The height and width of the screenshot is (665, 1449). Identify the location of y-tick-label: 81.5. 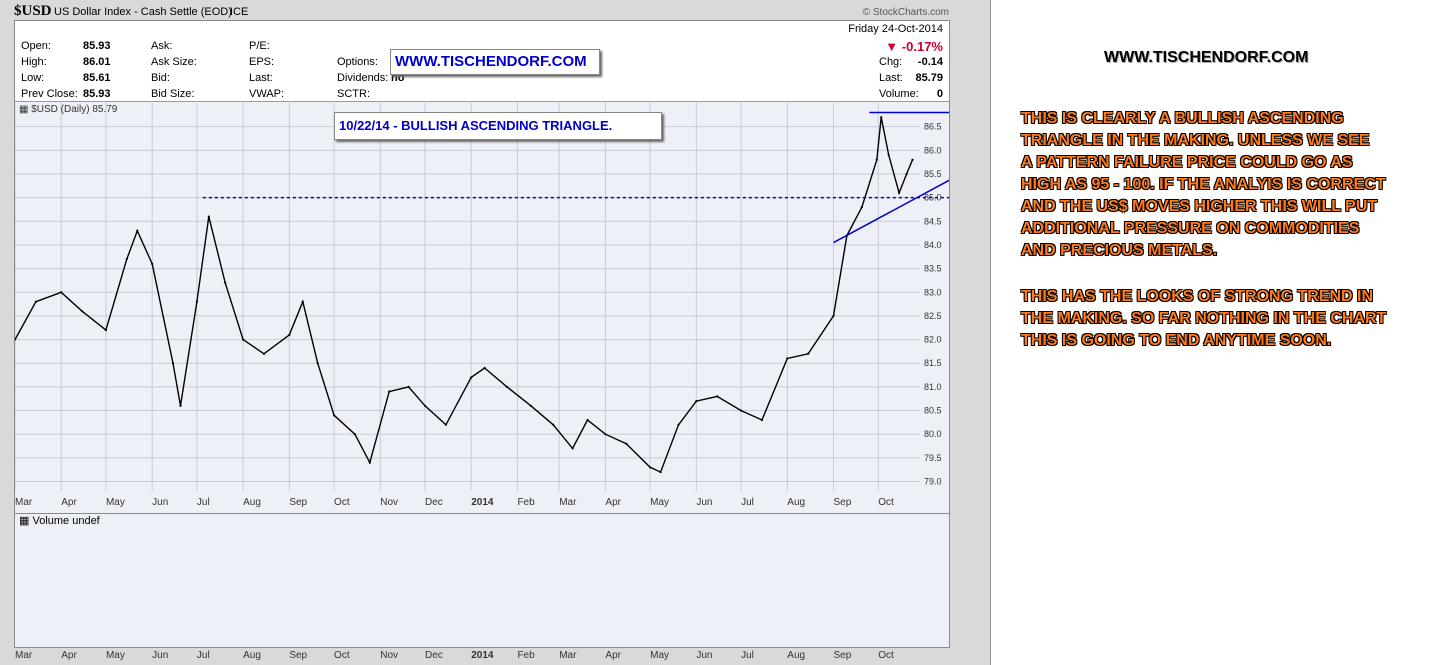
(933, 363).